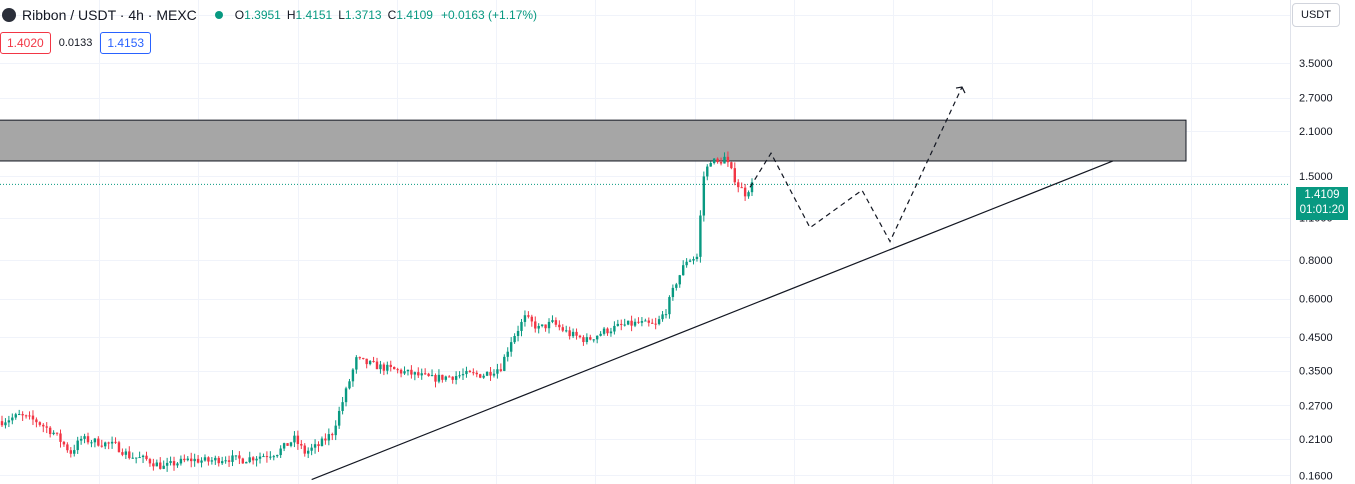  What do you see at coordinates (1316, 132) in the screenshot?
I see `price-tick-label: 2.1000` at bounding box center [1316, 132].